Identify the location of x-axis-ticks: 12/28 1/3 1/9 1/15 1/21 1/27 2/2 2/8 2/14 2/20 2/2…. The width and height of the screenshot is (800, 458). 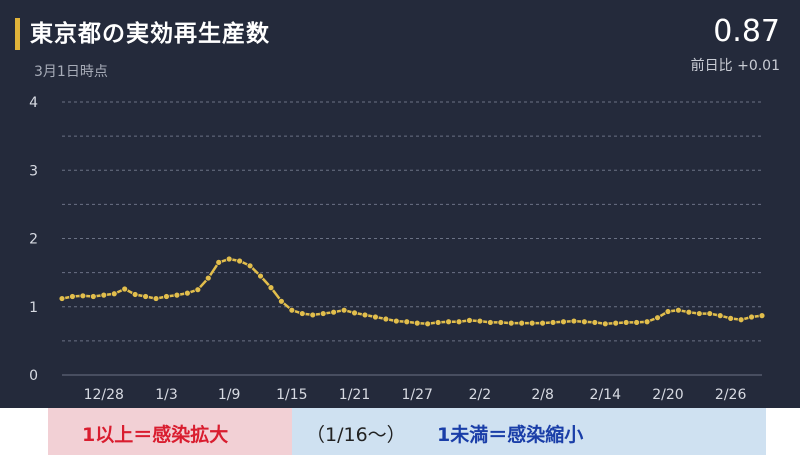
(415, 395).